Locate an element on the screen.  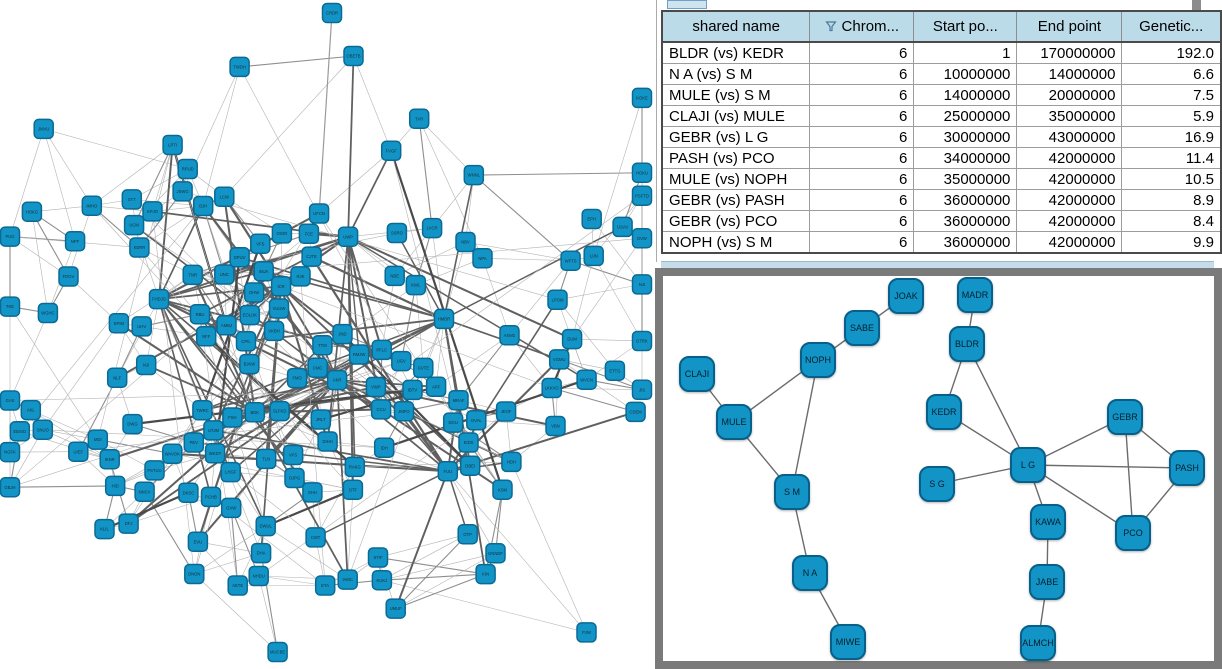
table-row: CLAJI (vs) MULE 6 25000000 35000000 5.9 is located at coordinates (941, 116).